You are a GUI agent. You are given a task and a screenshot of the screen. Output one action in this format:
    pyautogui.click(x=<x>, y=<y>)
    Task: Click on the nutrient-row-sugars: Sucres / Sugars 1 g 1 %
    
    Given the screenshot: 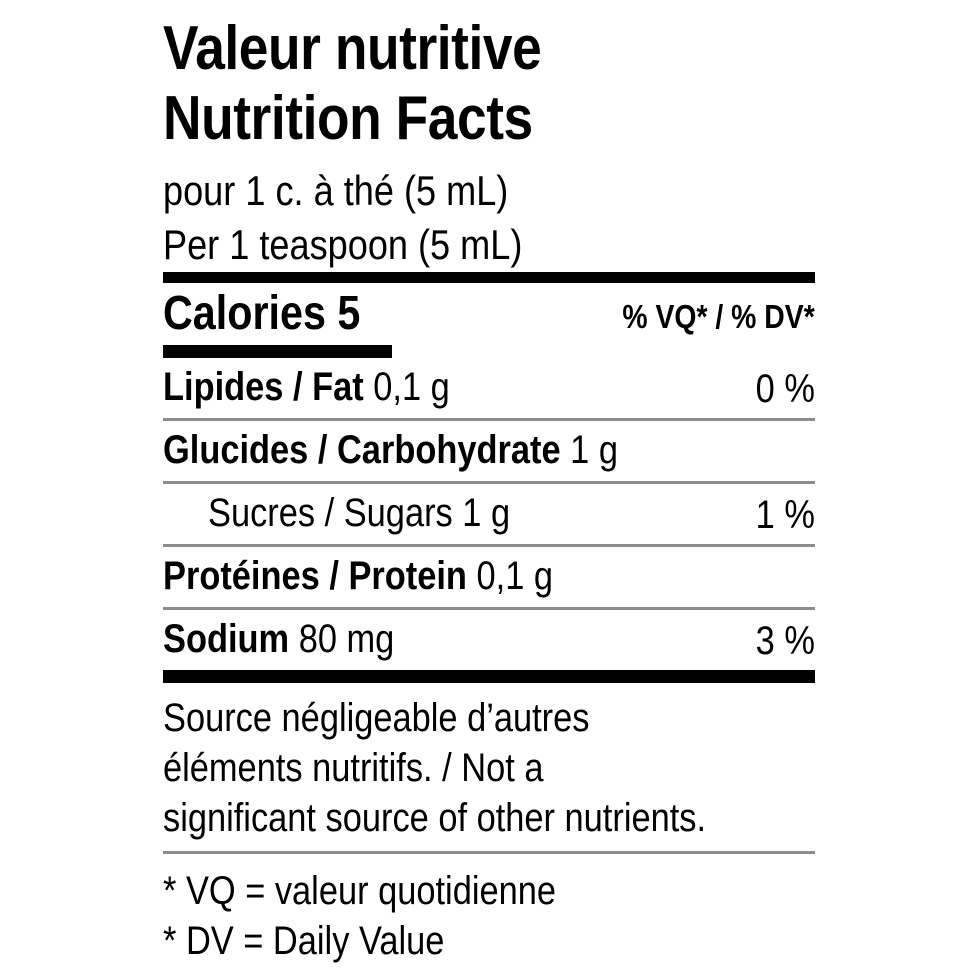 What is the action you would take?
    pyautogui.click(x=489, y=514)
    